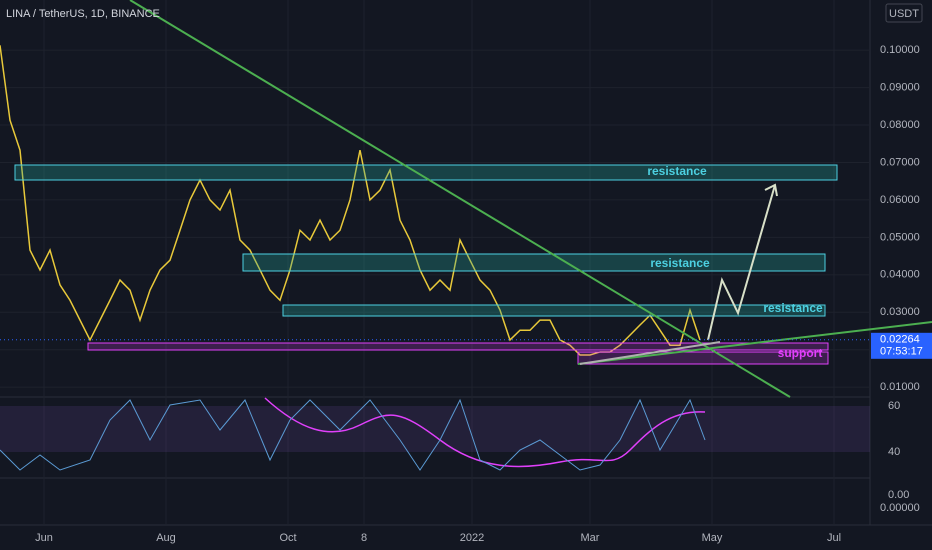  I want to click on last-price-box, so click(901, 345).